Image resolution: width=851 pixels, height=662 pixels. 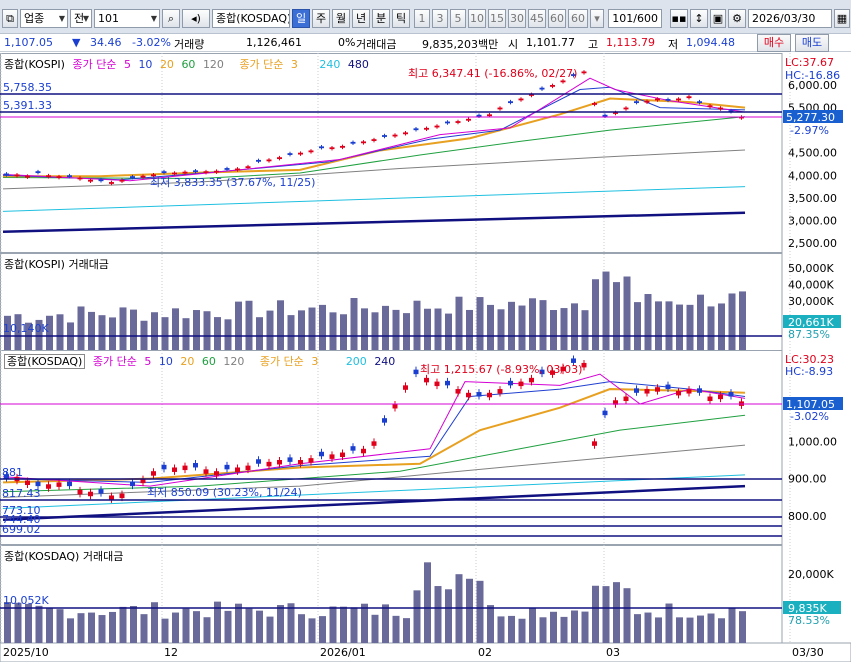 I want to click on period-week-button: 주, so click(x=321, y=18).